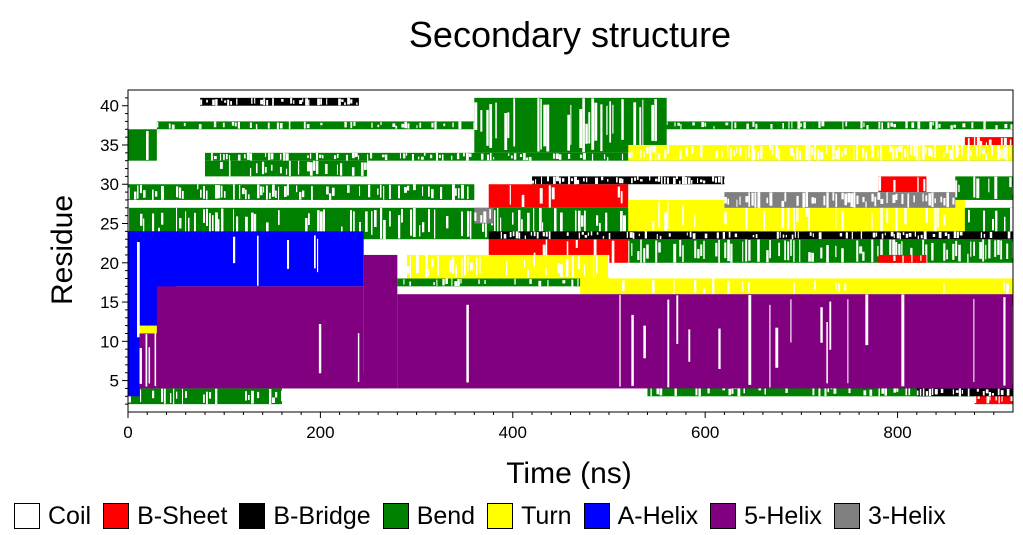 This screenshot has height=535, width=1023. Describe the element at coordinates (640, 516) in the screenshot. I see `legend-item-a-helix: A-Helix` at that location.